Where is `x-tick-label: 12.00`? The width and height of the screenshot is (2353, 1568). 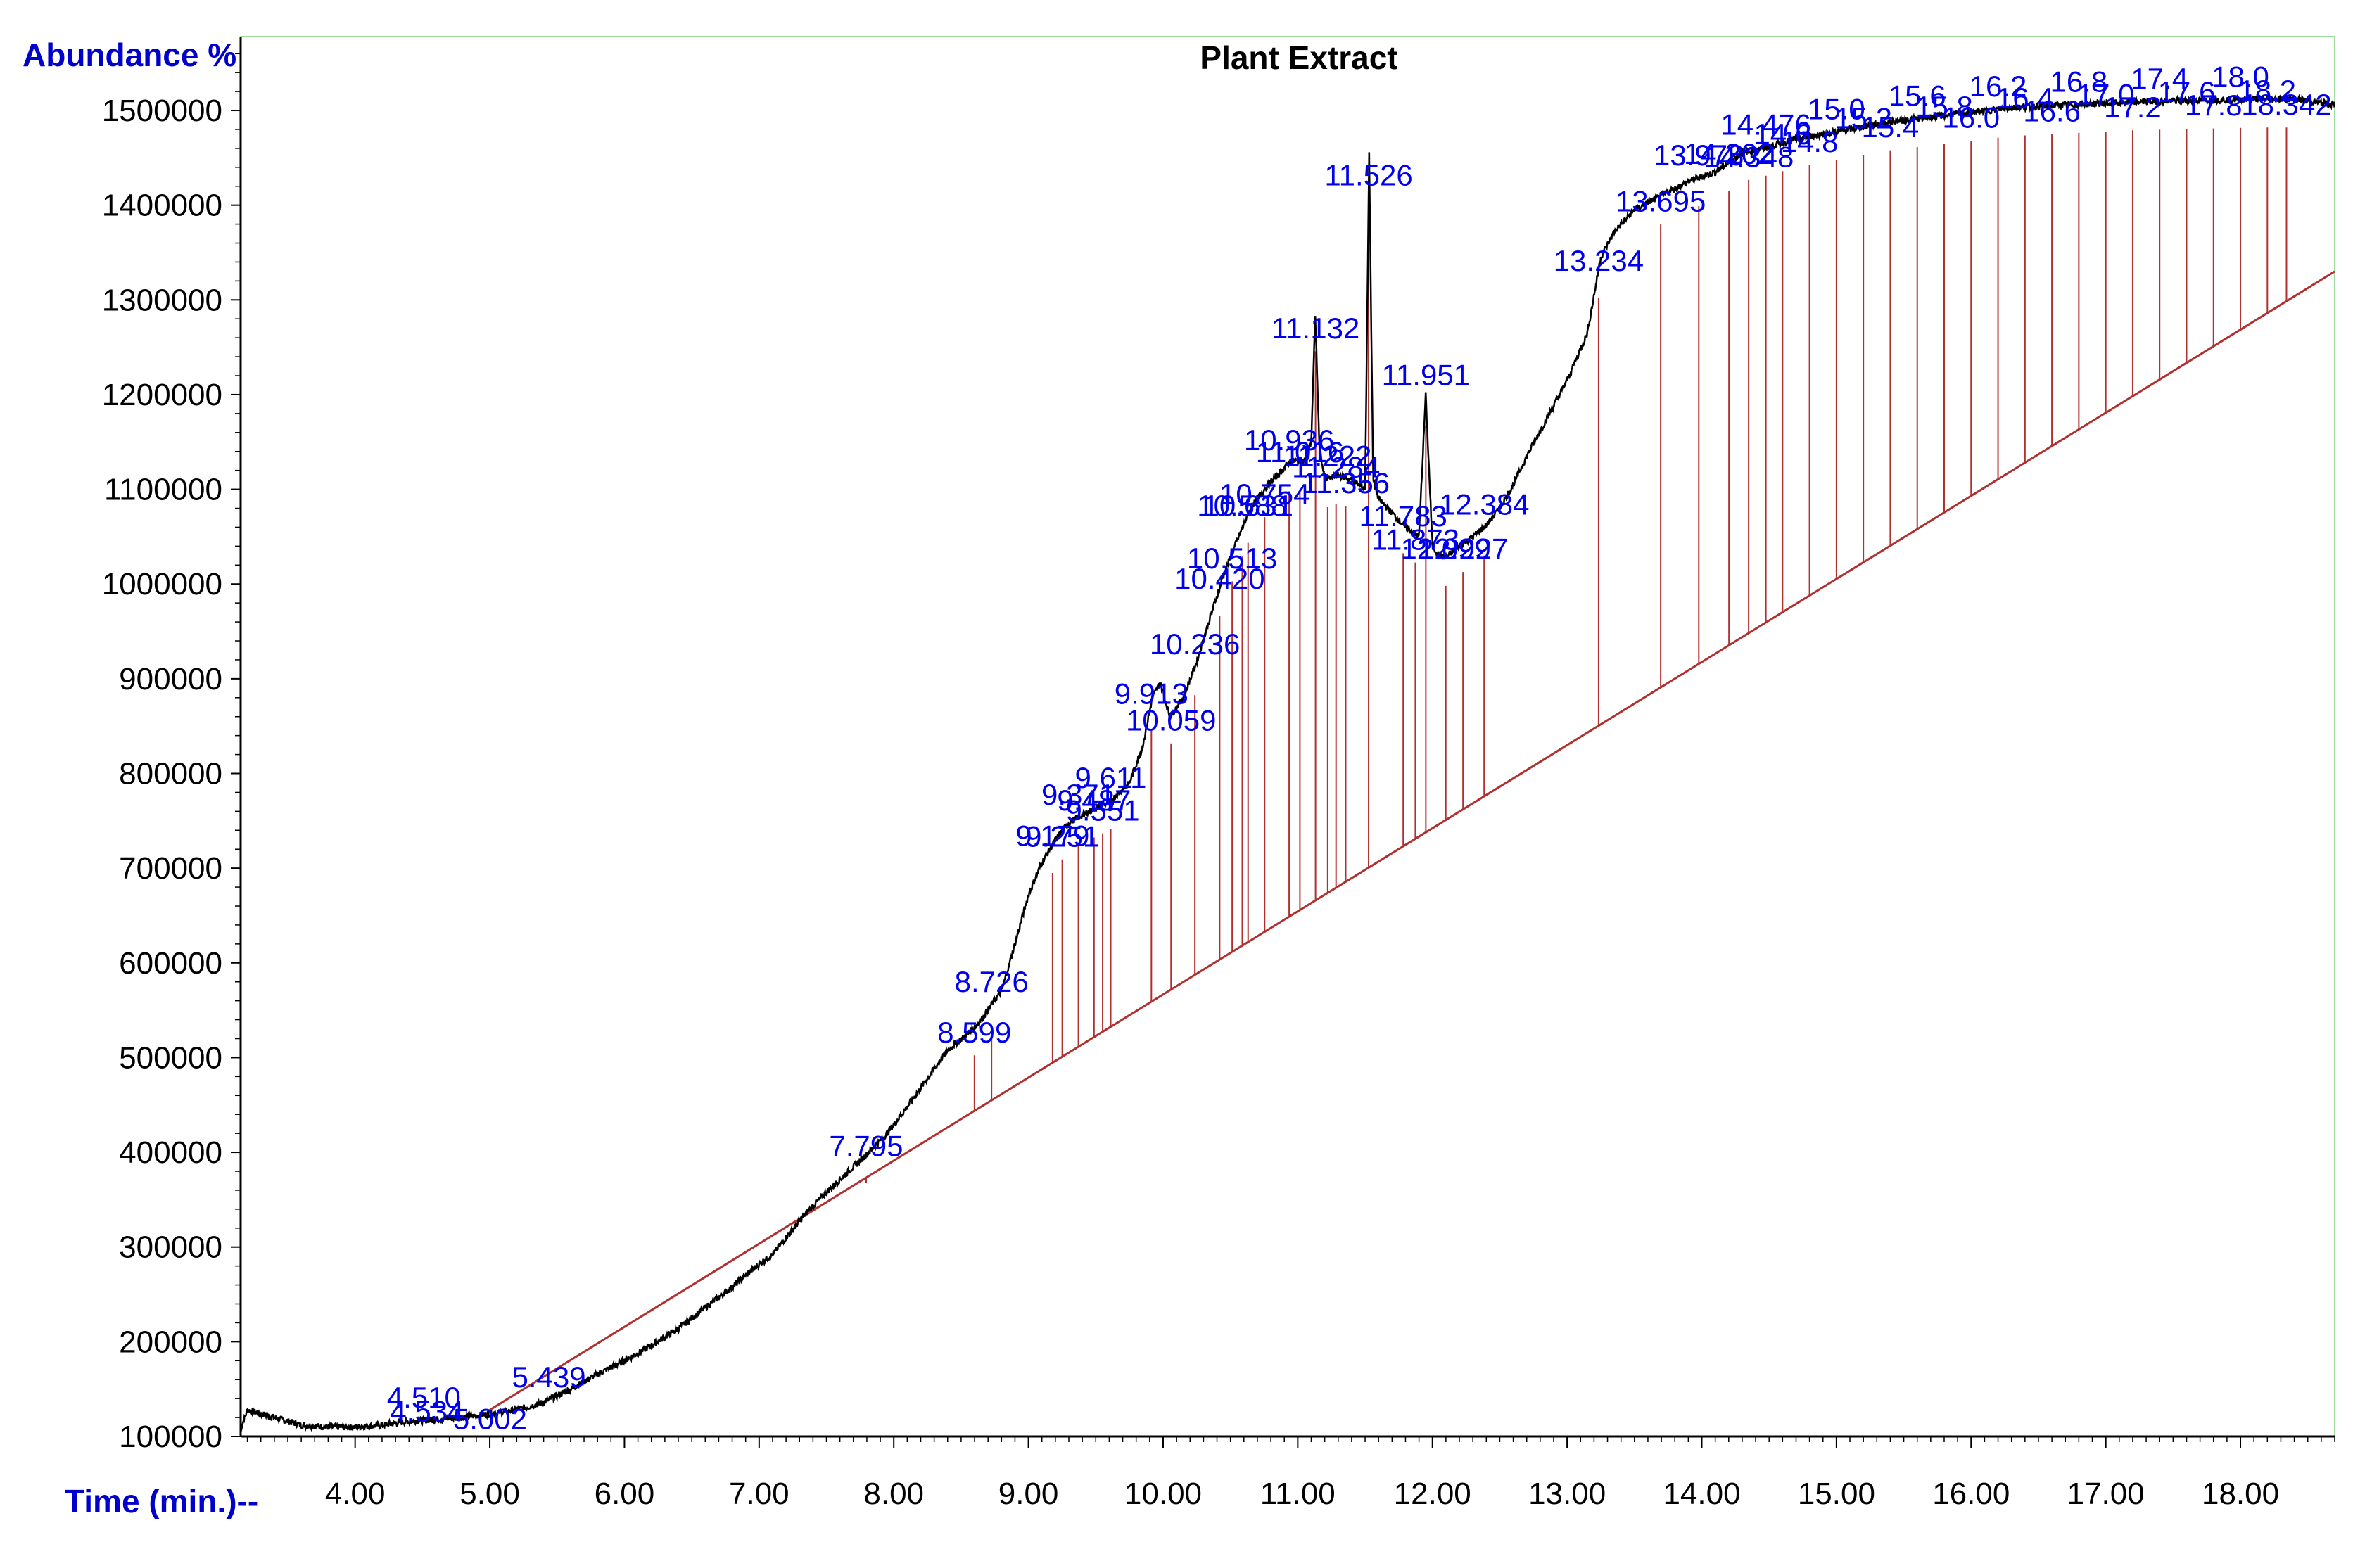 x-tick-label: 12.00 is located at coordinates (1432, 1494).